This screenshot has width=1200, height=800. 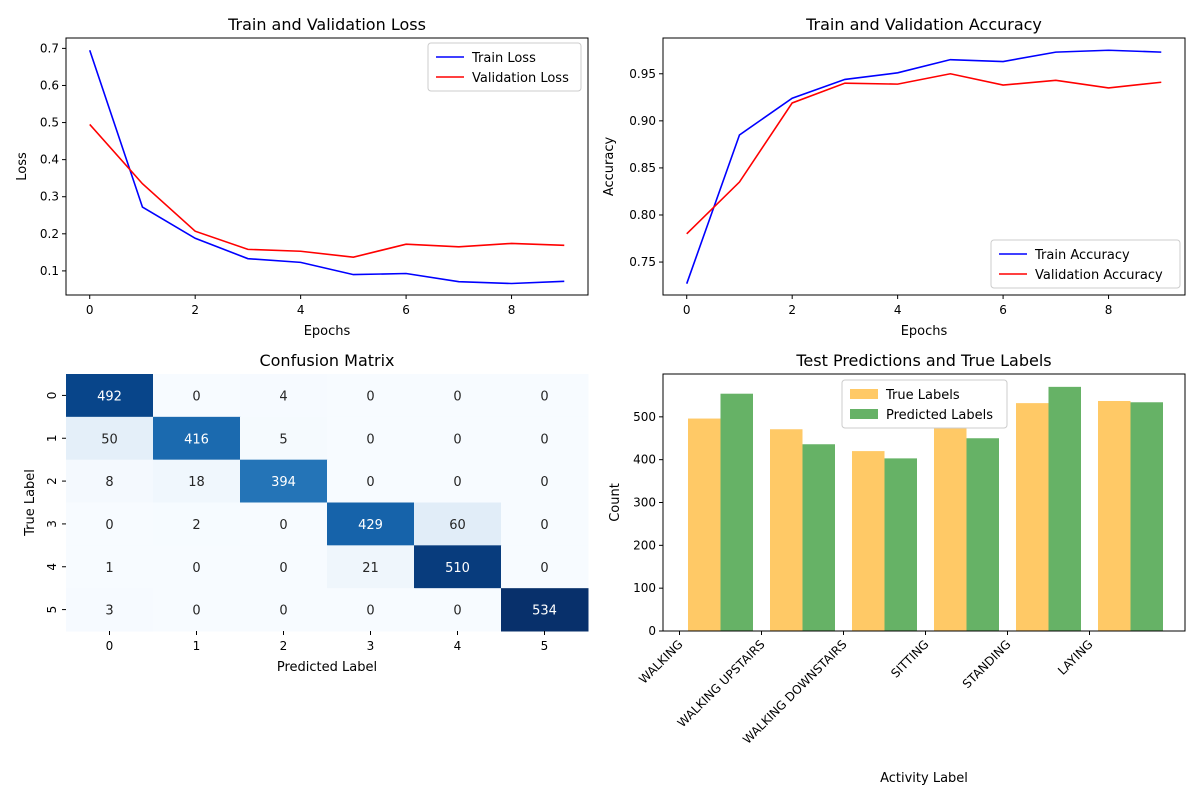 I want to click on y-tick-label: 2, so click(x=52, y=481).